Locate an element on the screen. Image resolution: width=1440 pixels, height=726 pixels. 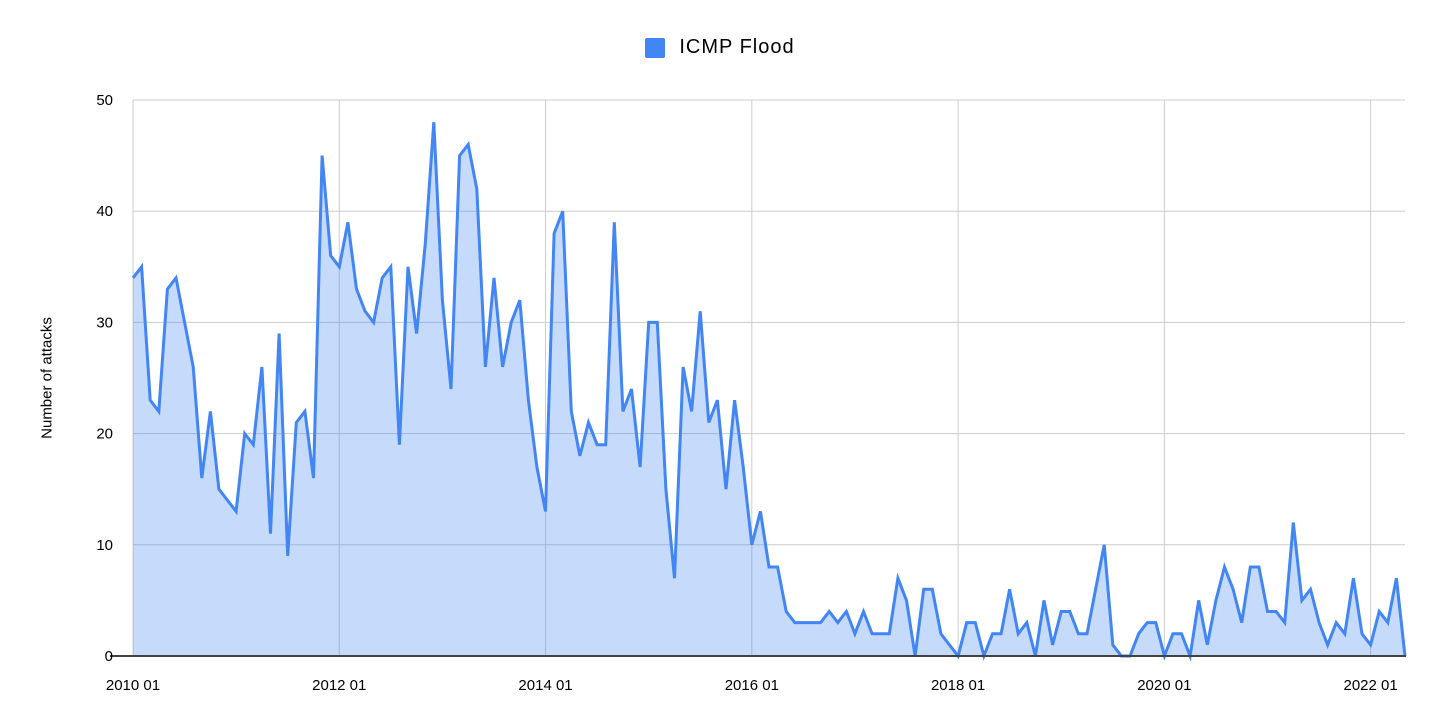
x-tick-label: 2016 01 is located at coordinates (752, 685).